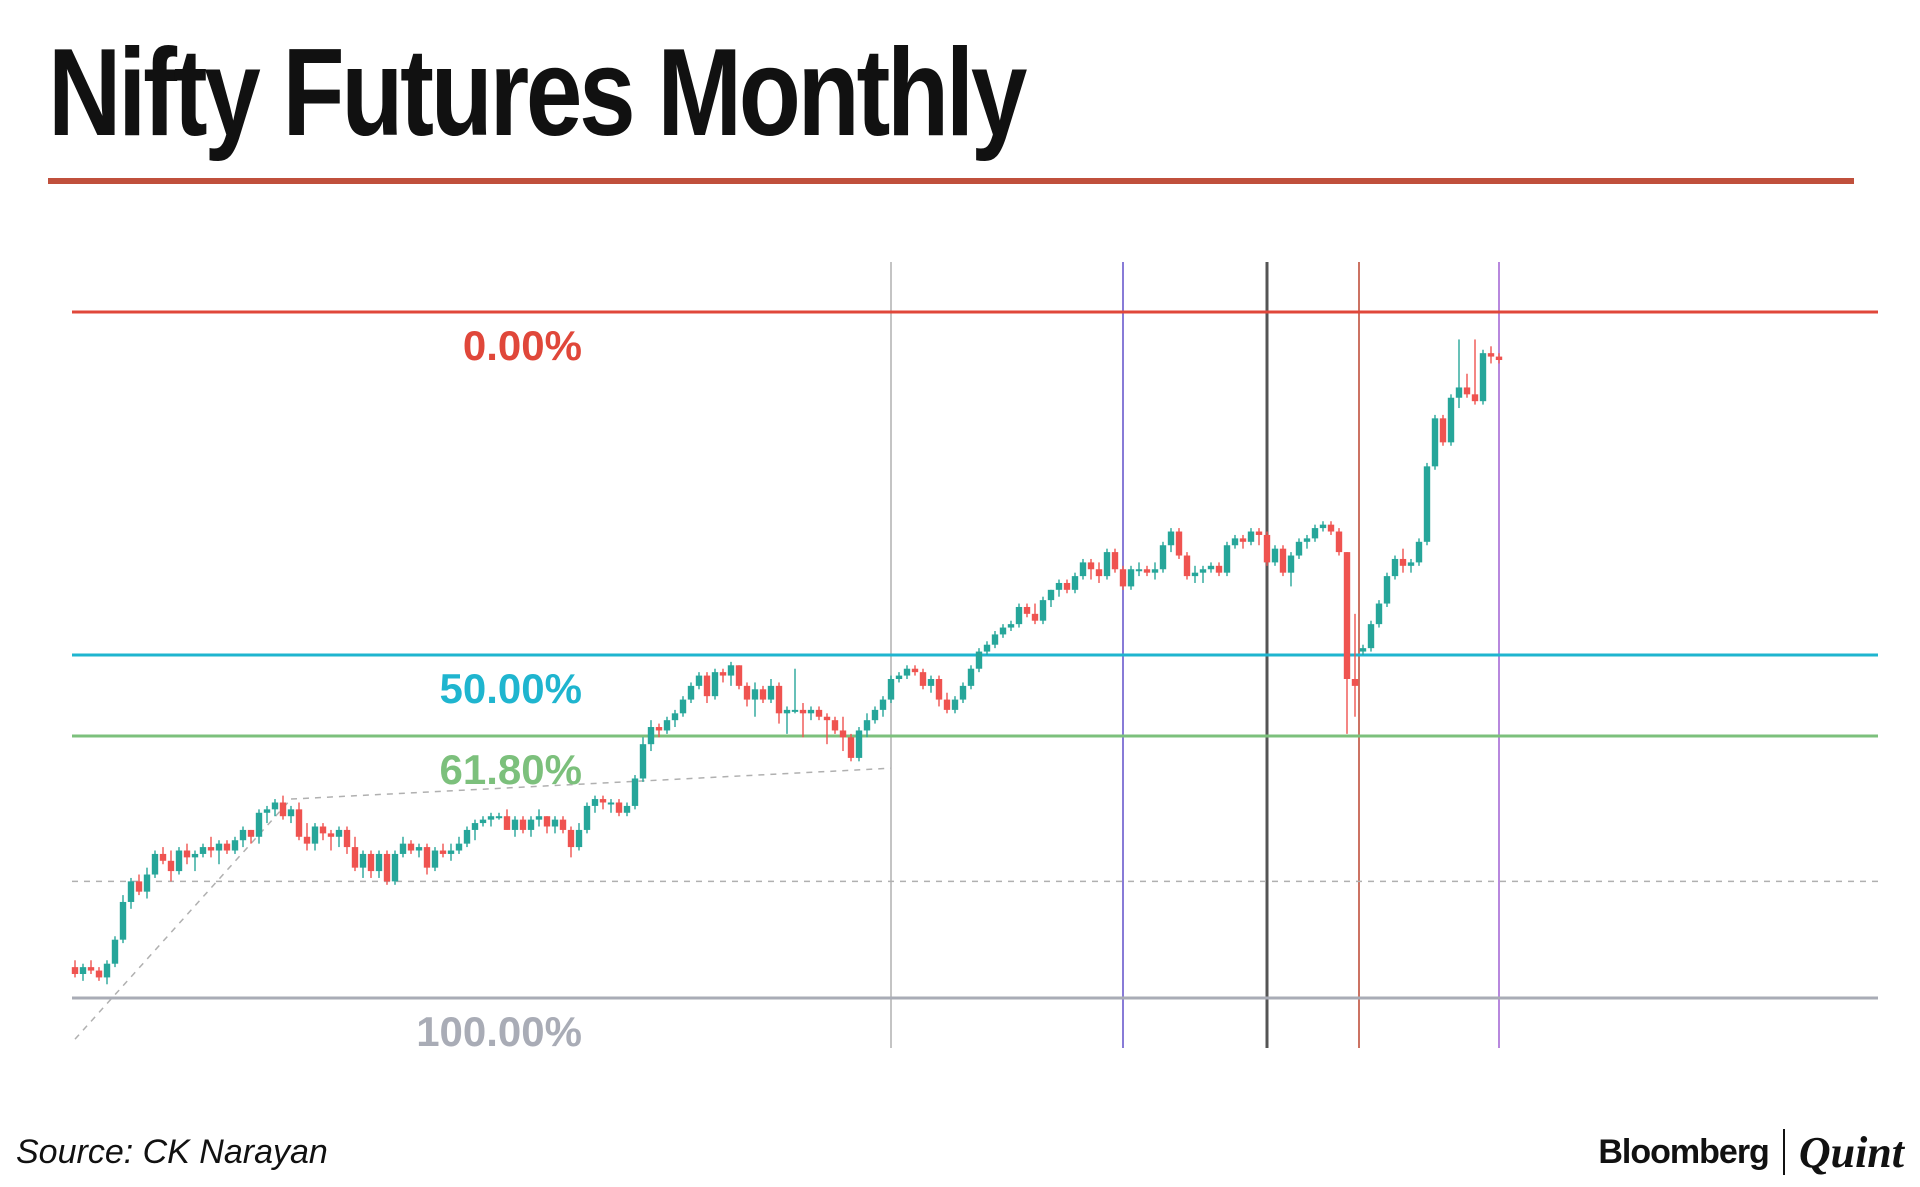 The width and height of the screenshot is (1920, 1187). Describe the element at coordinates (951, 181) in the screenshot. I see `title-divider` at that location.